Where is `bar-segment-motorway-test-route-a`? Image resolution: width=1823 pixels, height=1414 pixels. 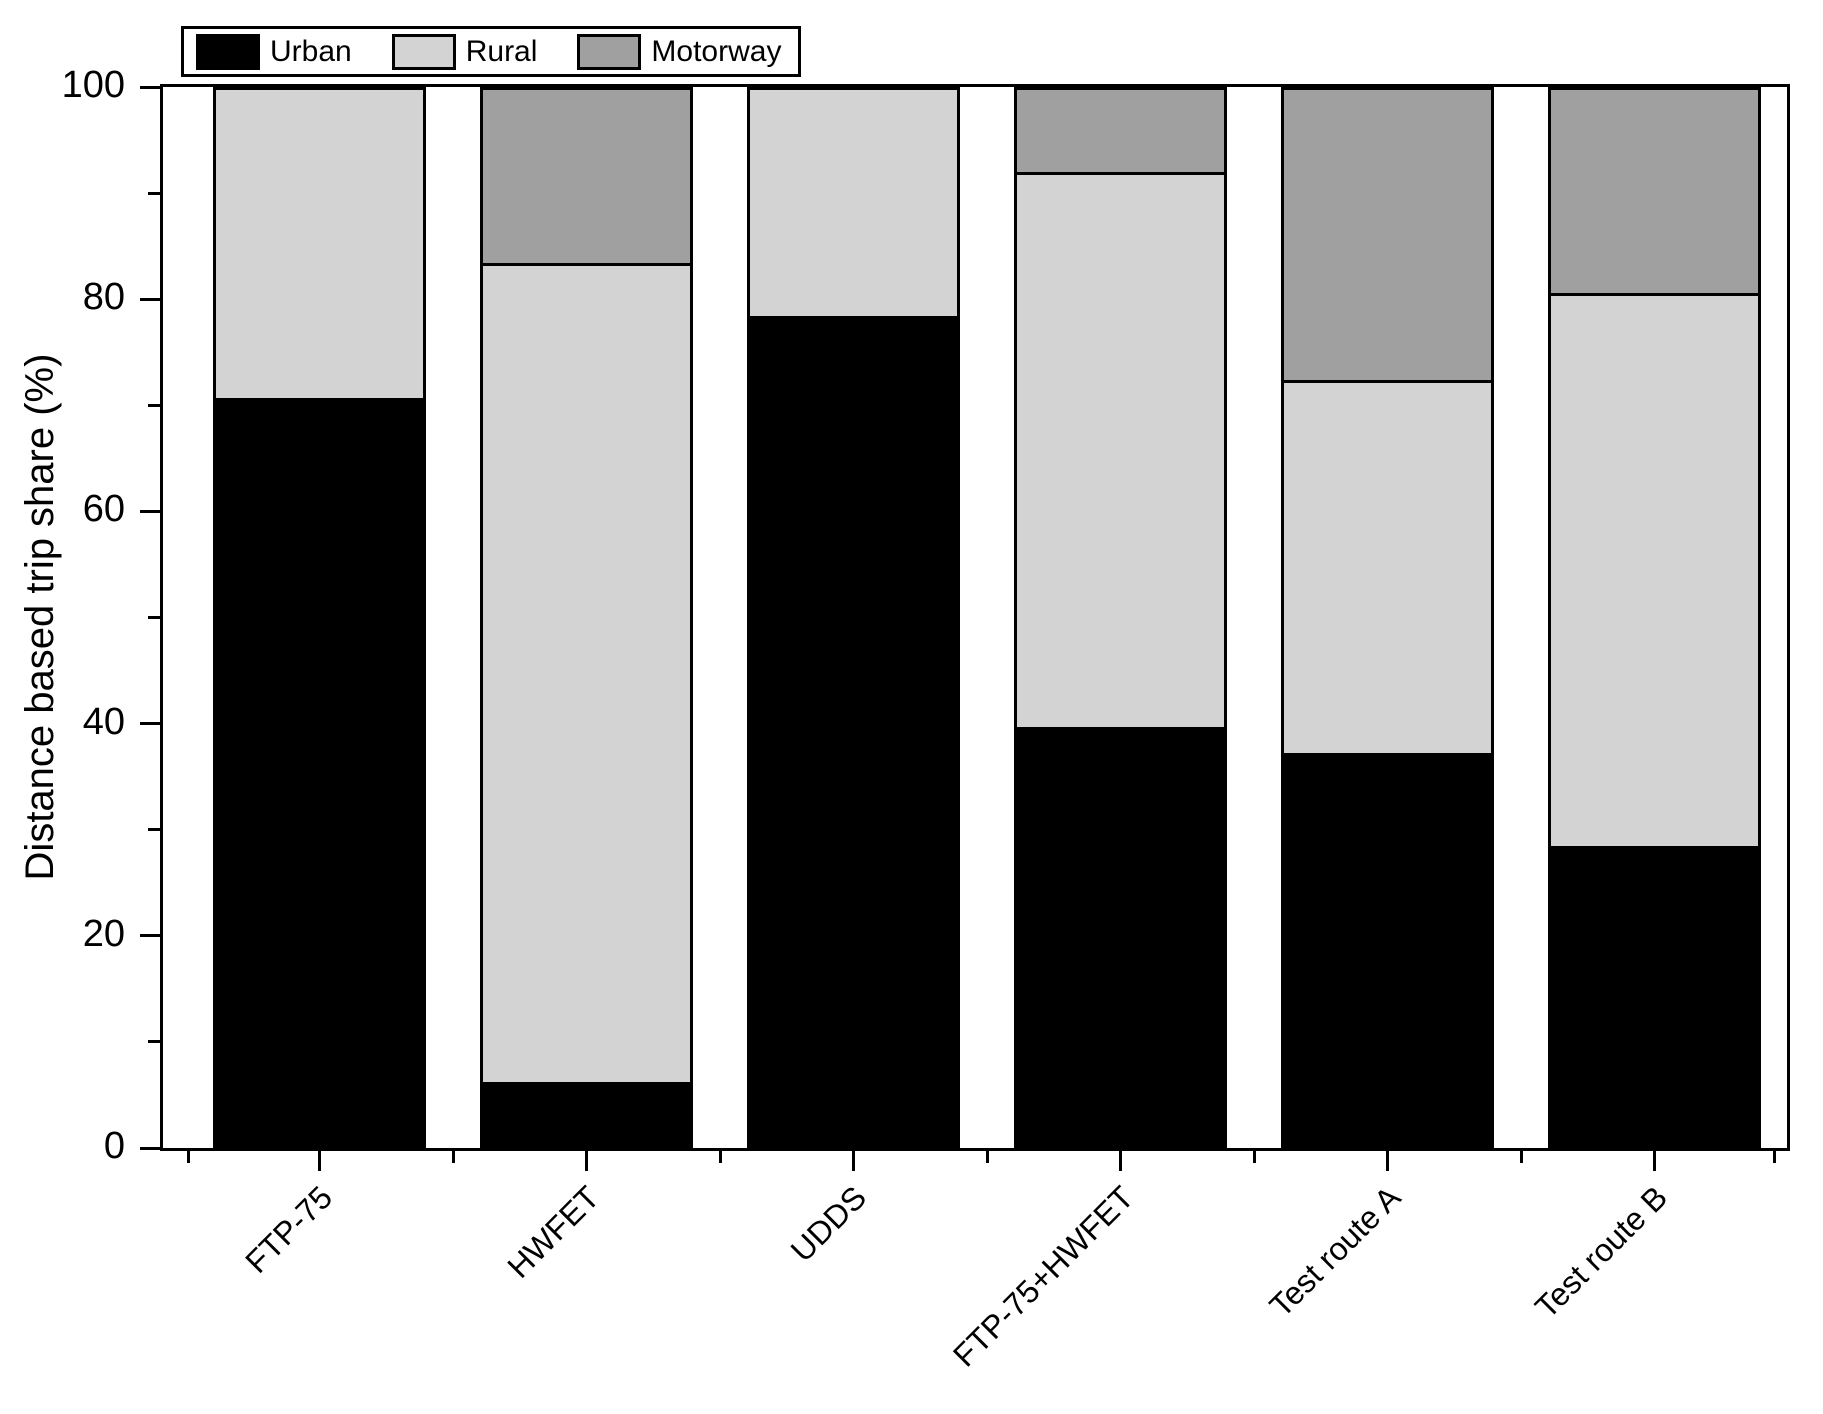
bar-segment-motorway-test-route-a is located at coordinates (1387, 235).